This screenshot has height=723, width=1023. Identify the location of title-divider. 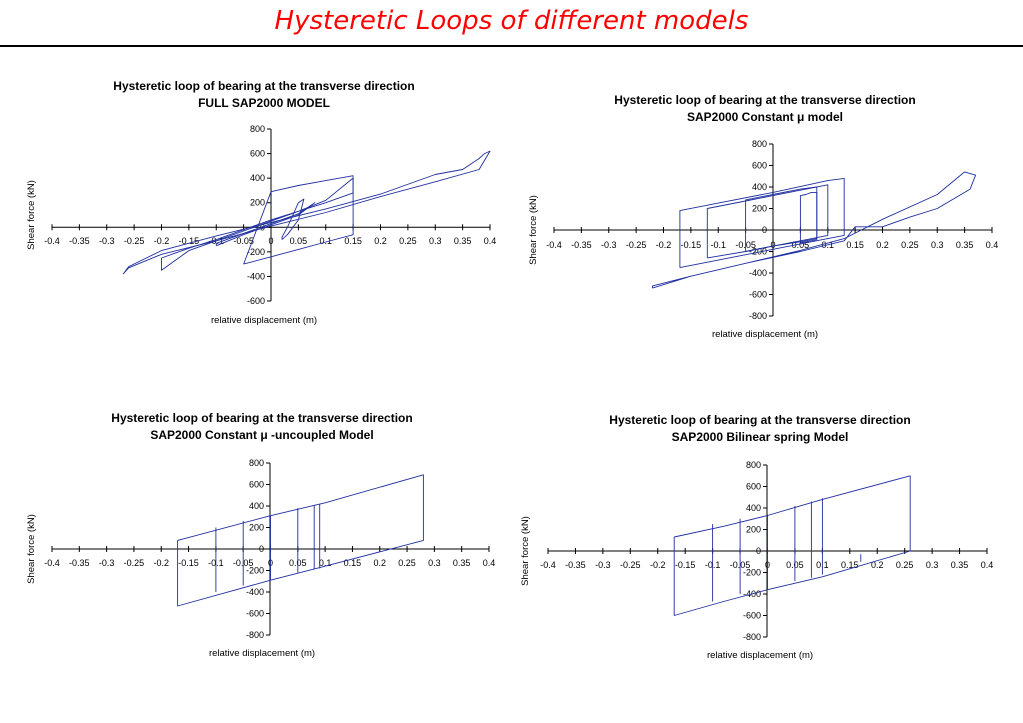
(511, 46).